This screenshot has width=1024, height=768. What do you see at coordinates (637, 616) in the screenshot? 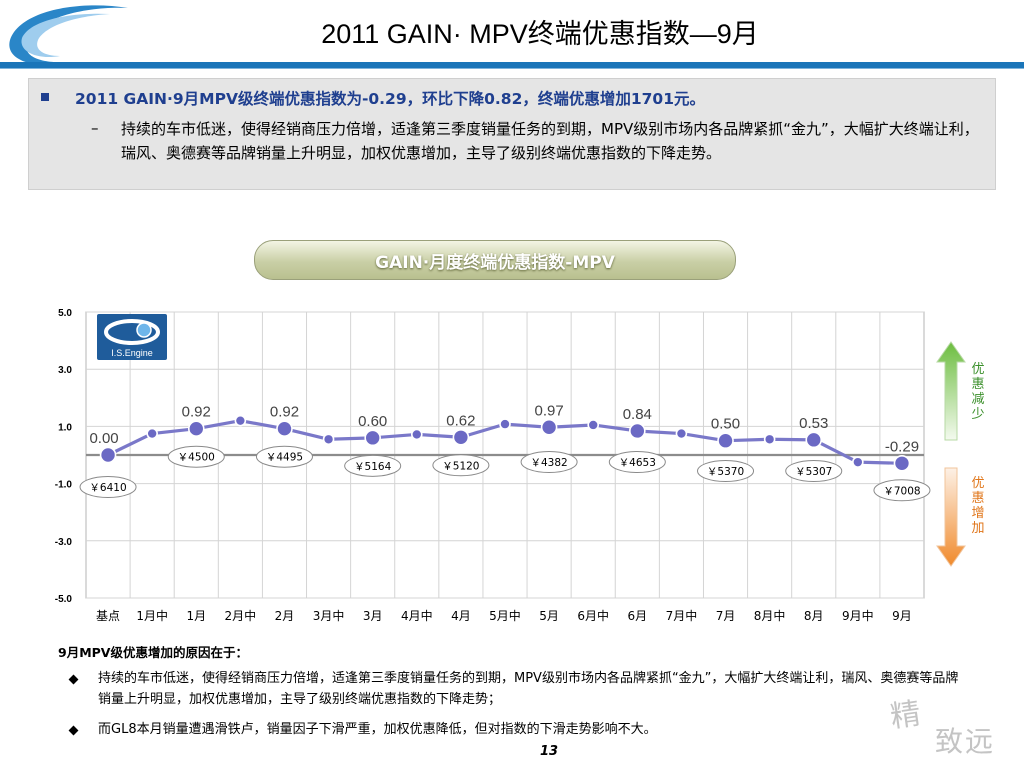
I see `x-tick-label: 6月` at bounding box center [637, 616].